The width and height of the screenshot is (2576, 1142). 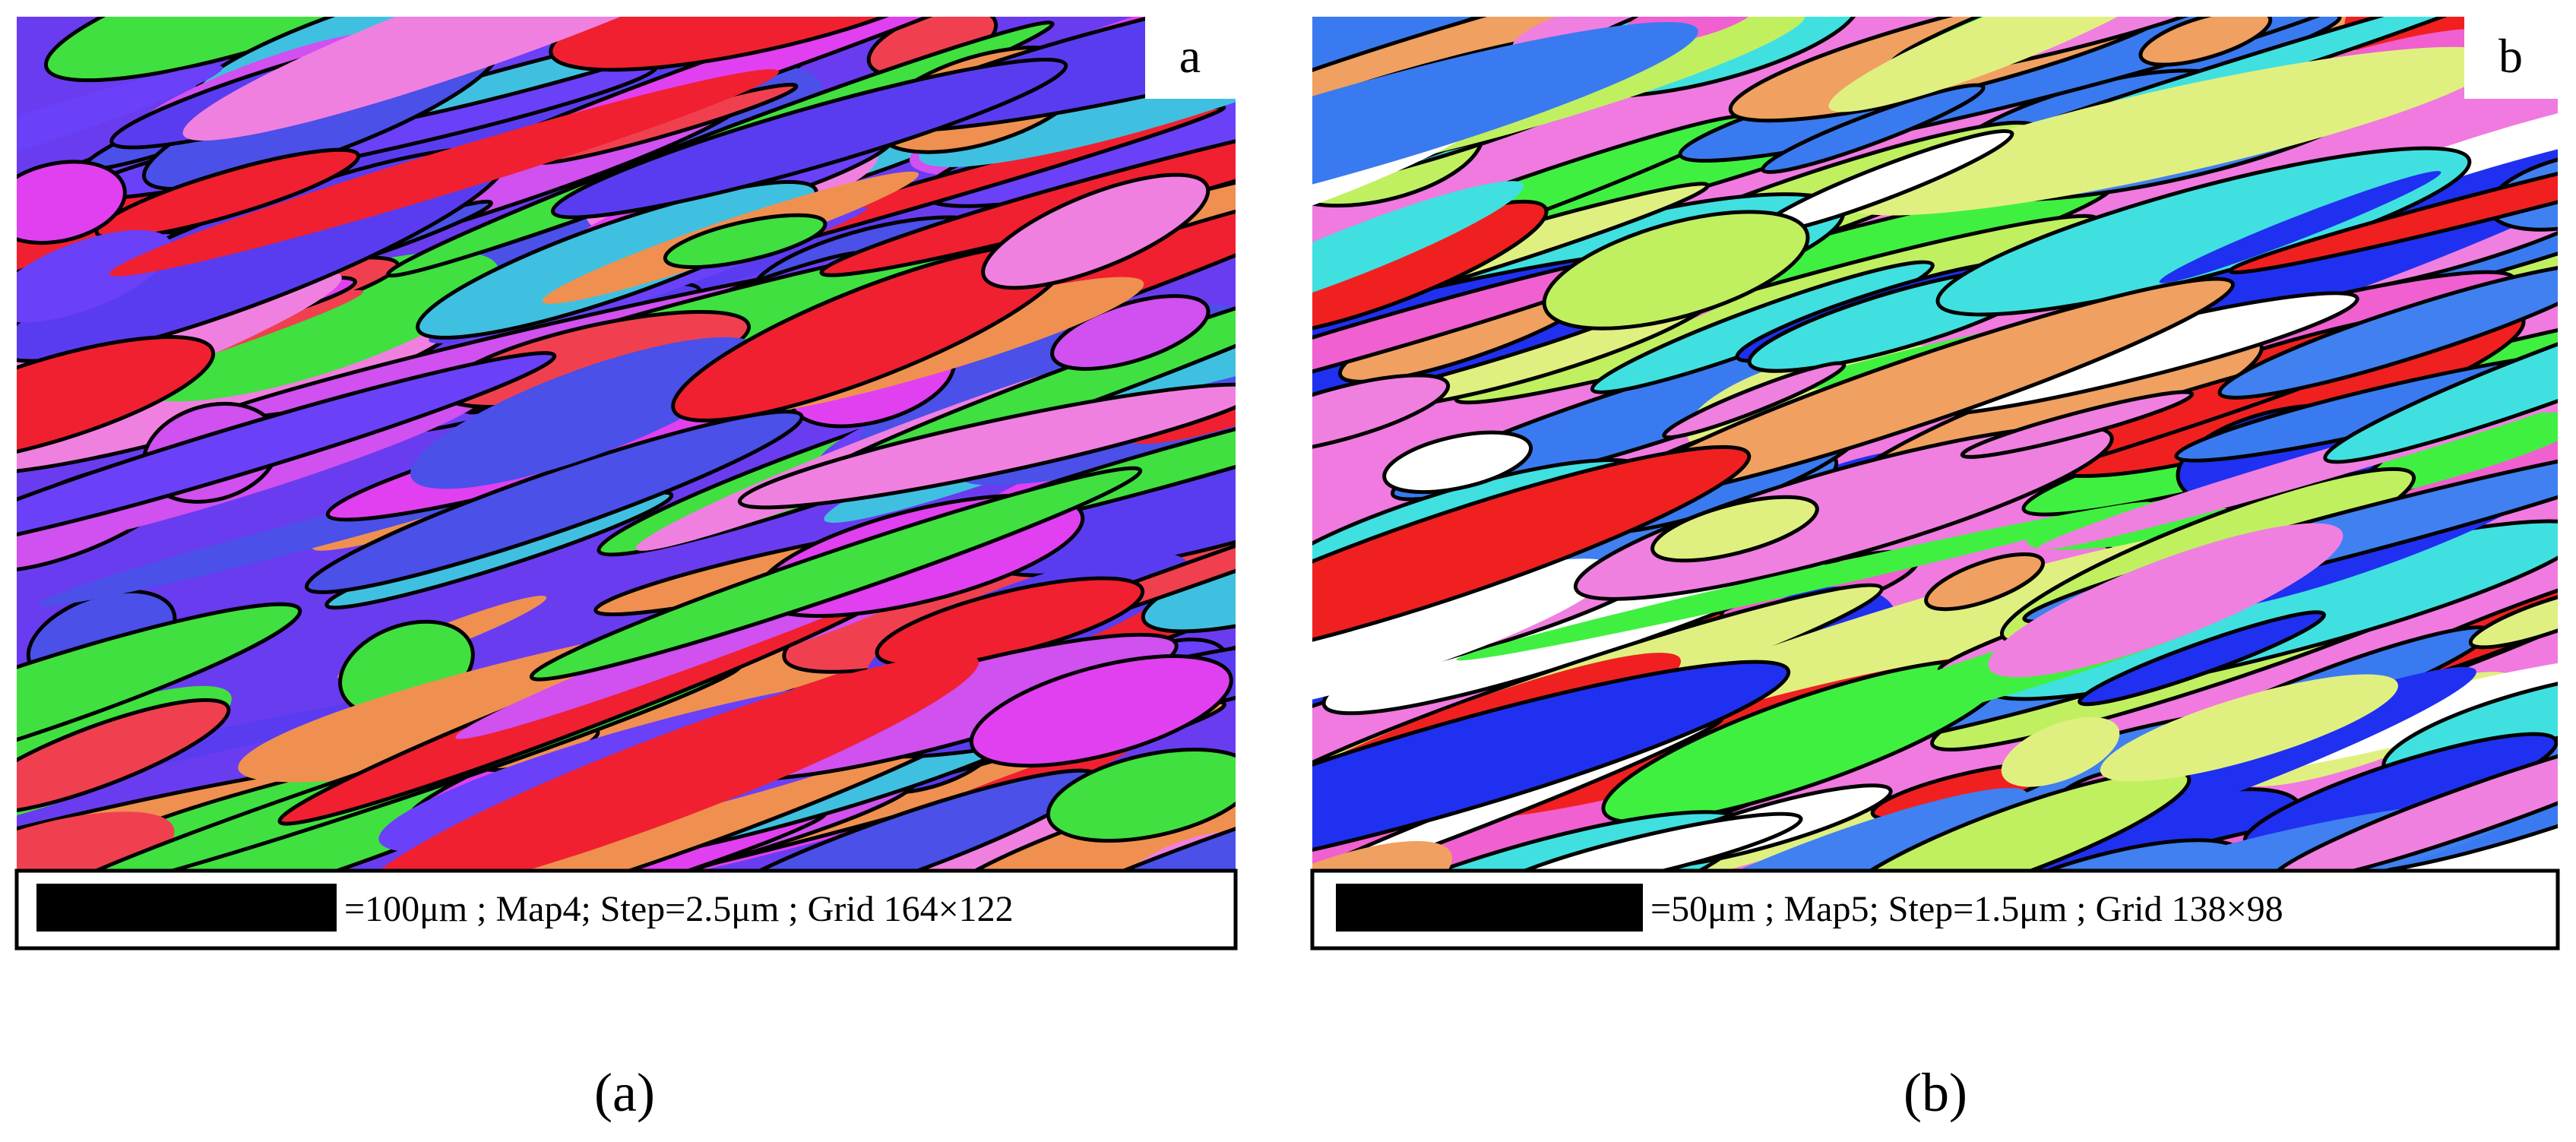 I want to click on panel-letter: b, so click(x=2510, y=56).